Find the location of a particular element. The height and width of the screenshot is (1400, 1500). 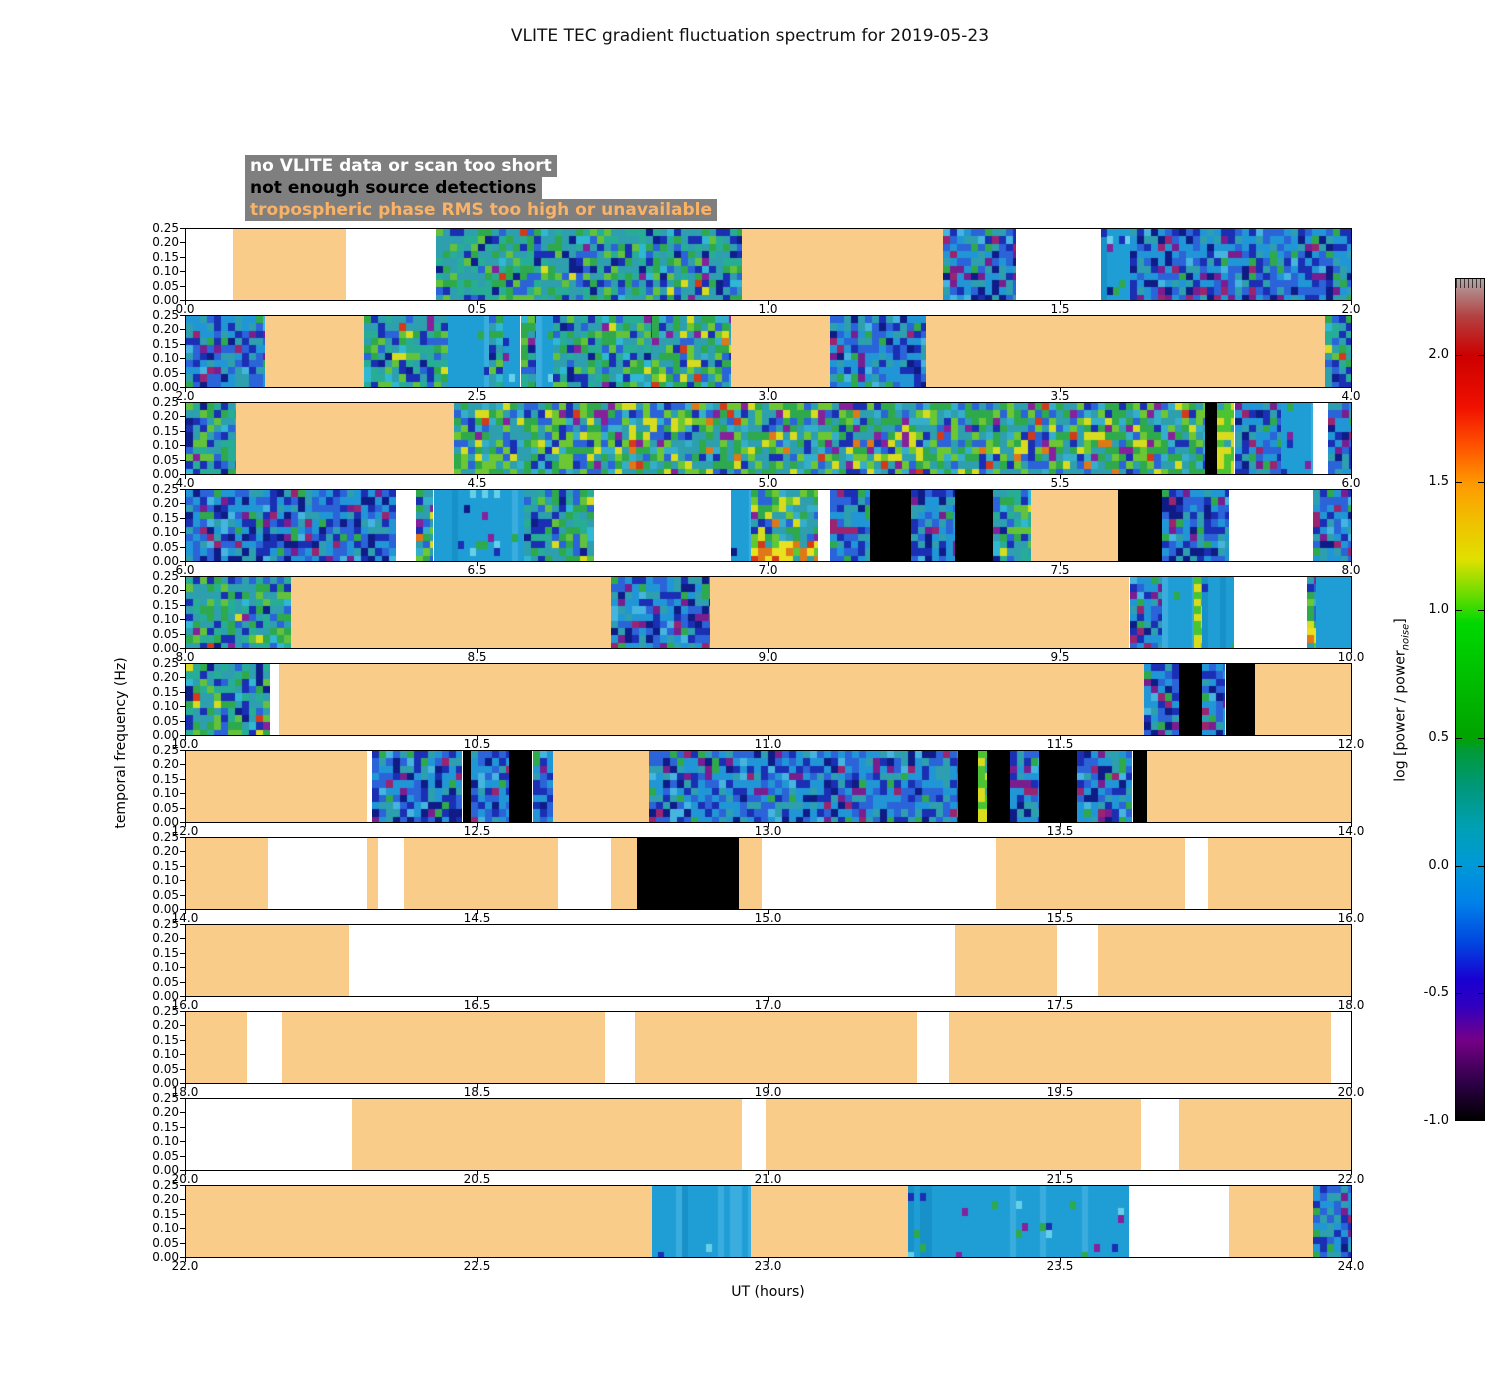

segment-flat is located at coordinates (544, 351).